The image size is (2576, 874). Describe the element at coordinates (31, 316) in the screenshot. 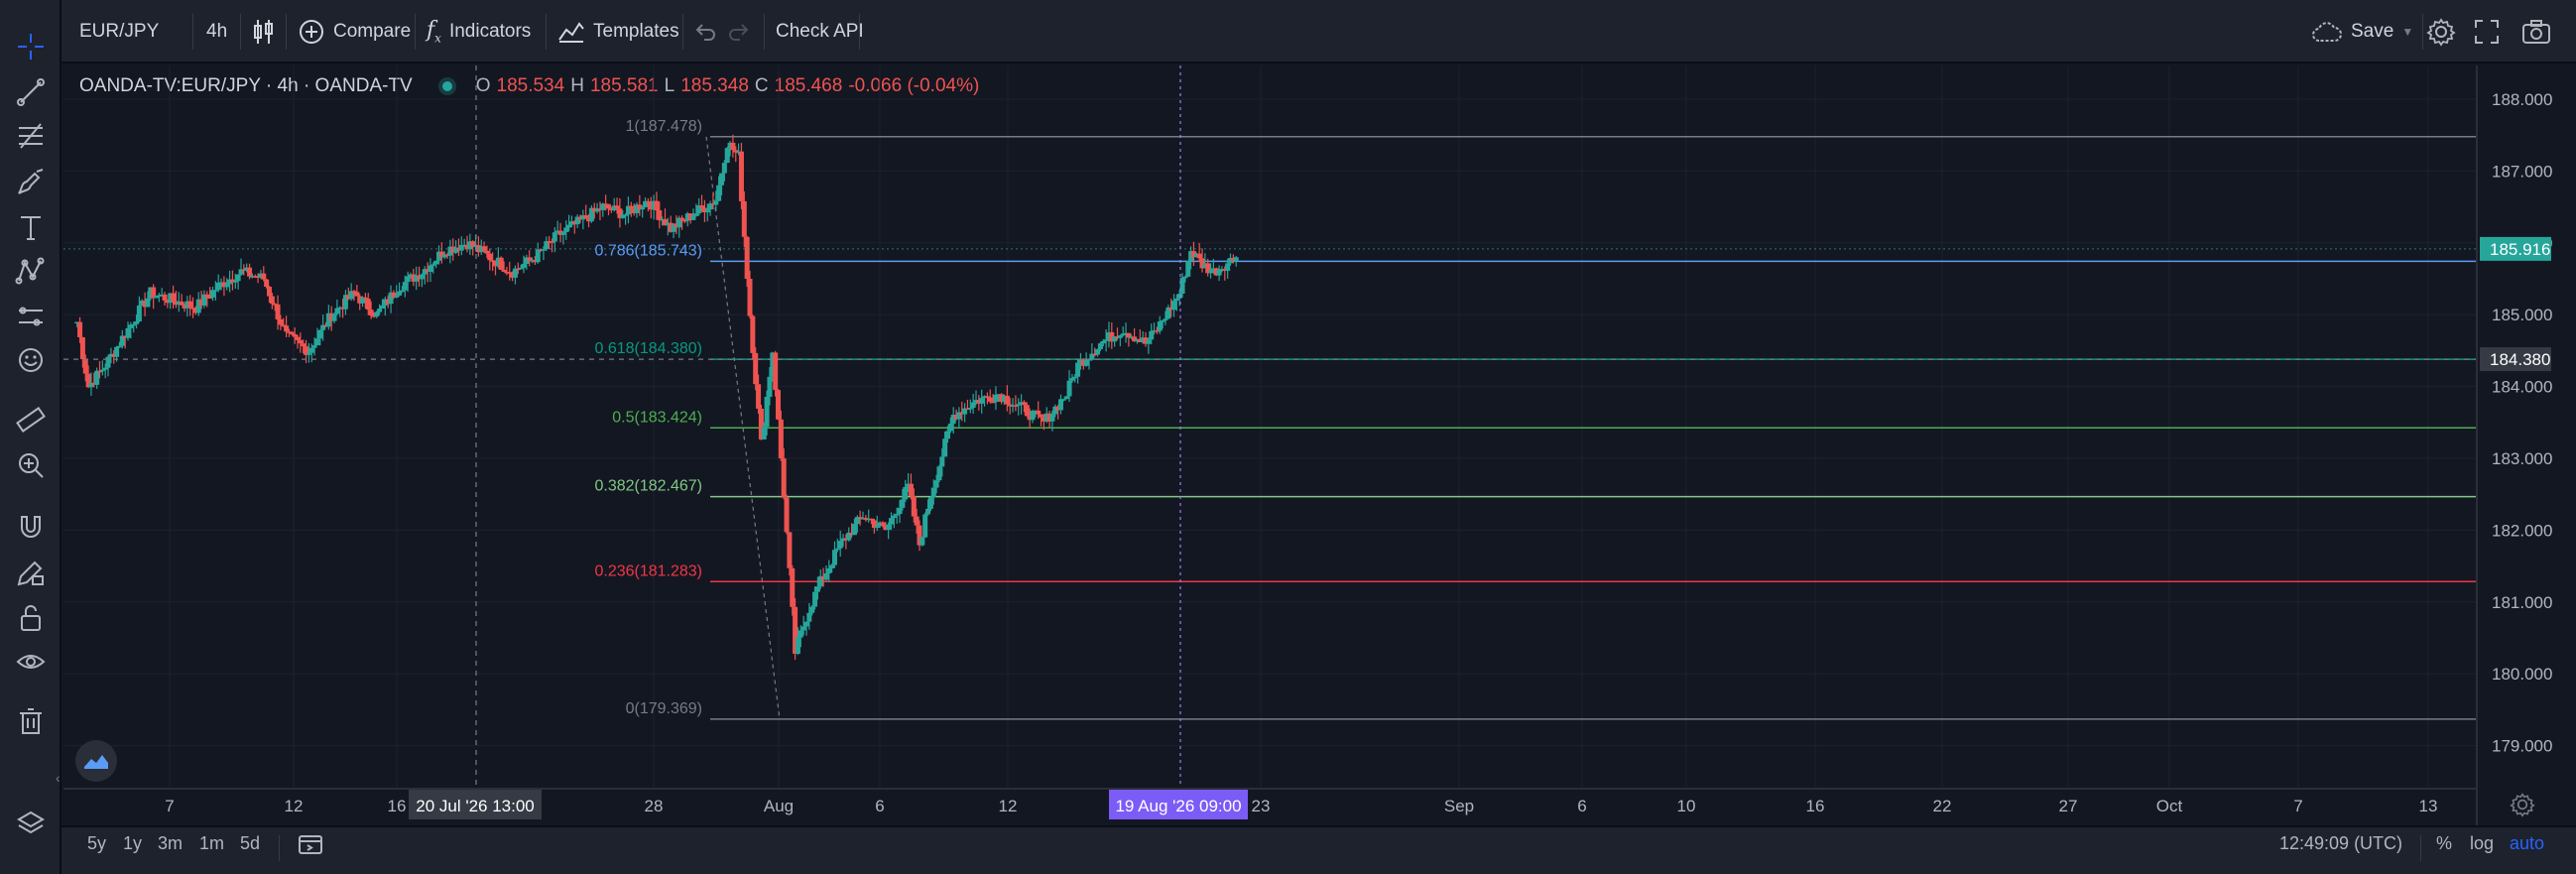

I see `prediction-tool` at that location.